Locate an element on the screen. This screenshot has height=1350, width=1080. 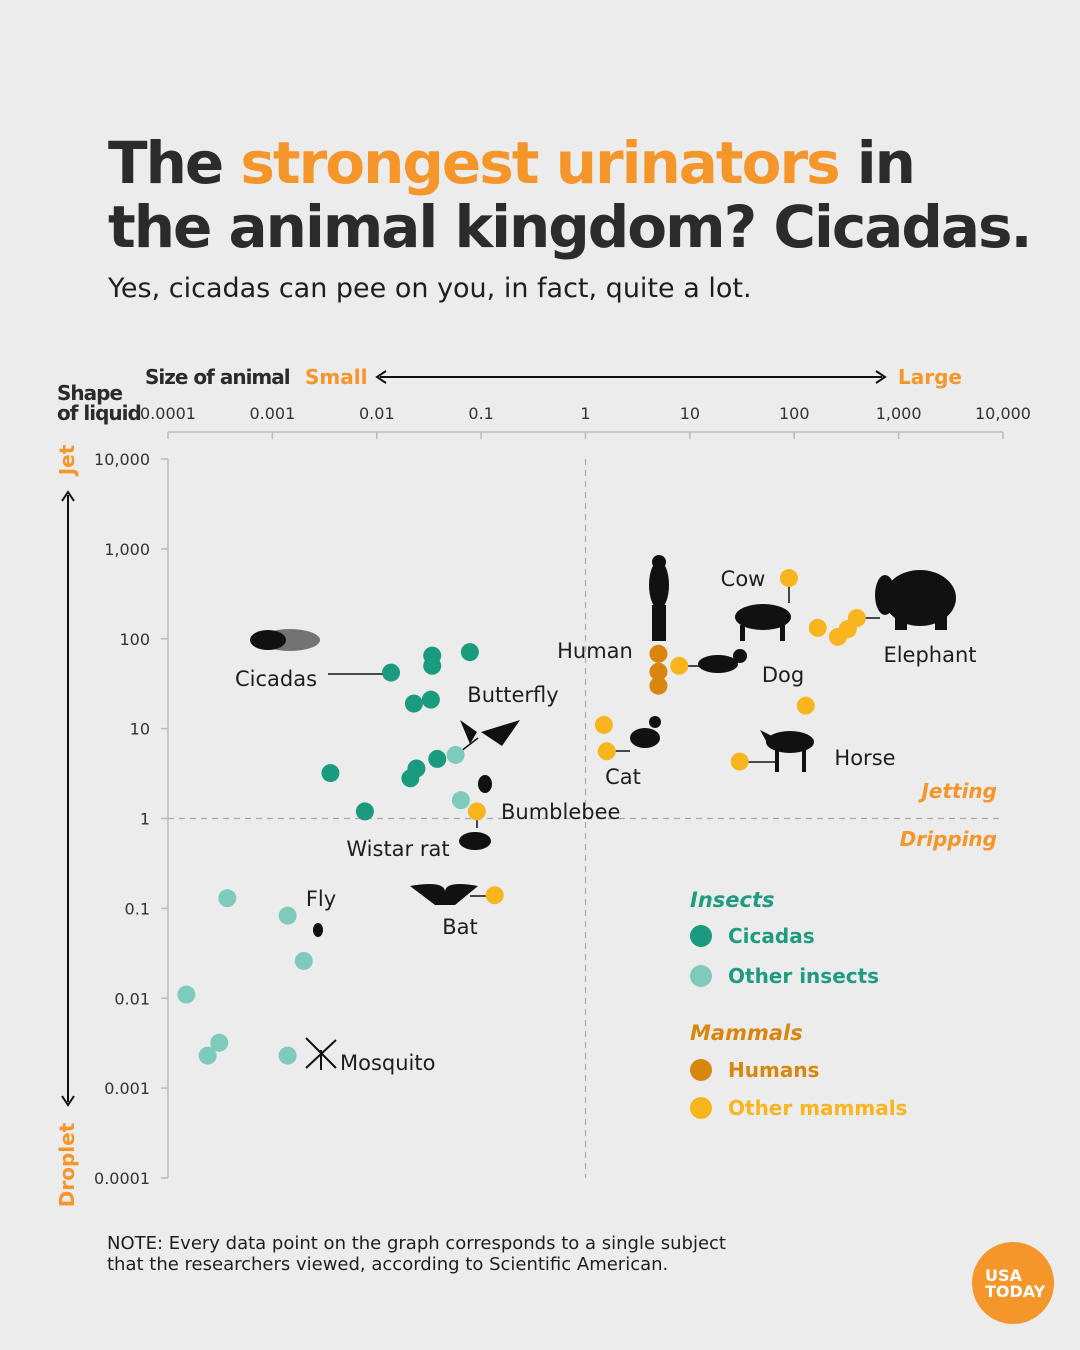
legend-label: Other insects is located at coordinates (803, 976).